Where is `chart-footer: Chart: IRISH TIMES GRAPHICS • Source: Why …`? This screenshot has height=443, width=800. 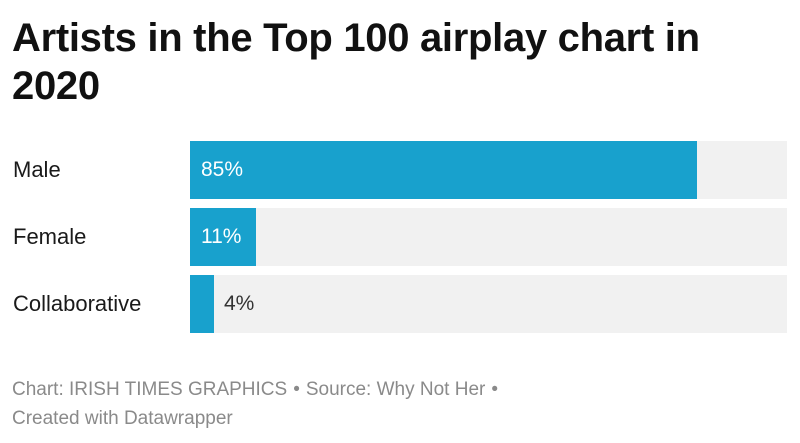 chart-footer: Chart: IRISH TIMES GRAPHICS • Source: Why … is located at coordinates (392, 404).